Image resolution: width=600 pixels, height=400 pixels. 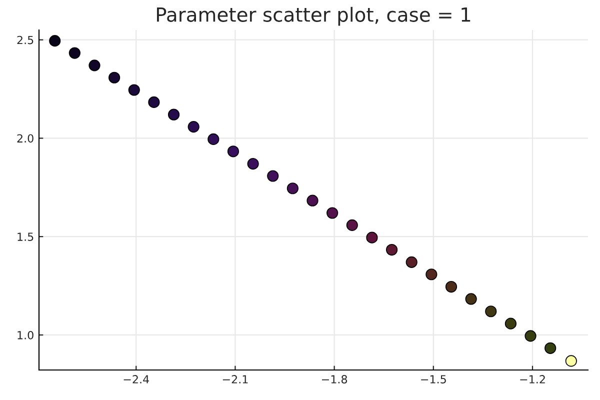 I want to click on x-tick-label: −1.2, so click(x=532, y=379).